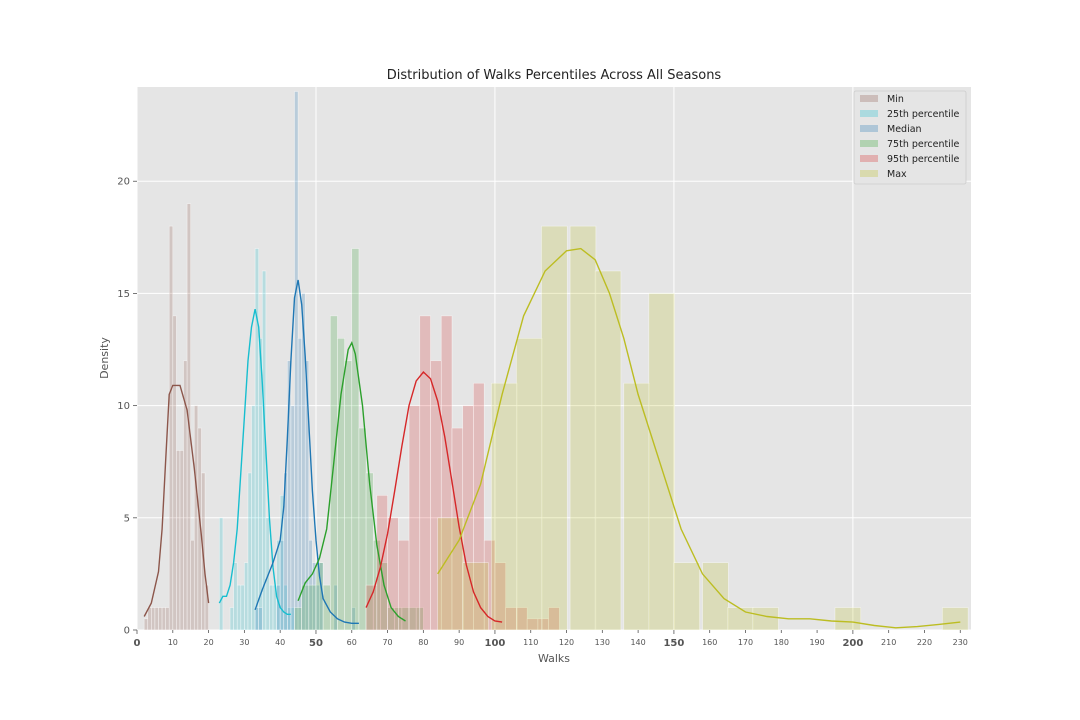 This screenshot has width=1080, height=720. Describe the element at coordinates (895, 99) in the screenshot. I see `legend-label: Min` at that location.